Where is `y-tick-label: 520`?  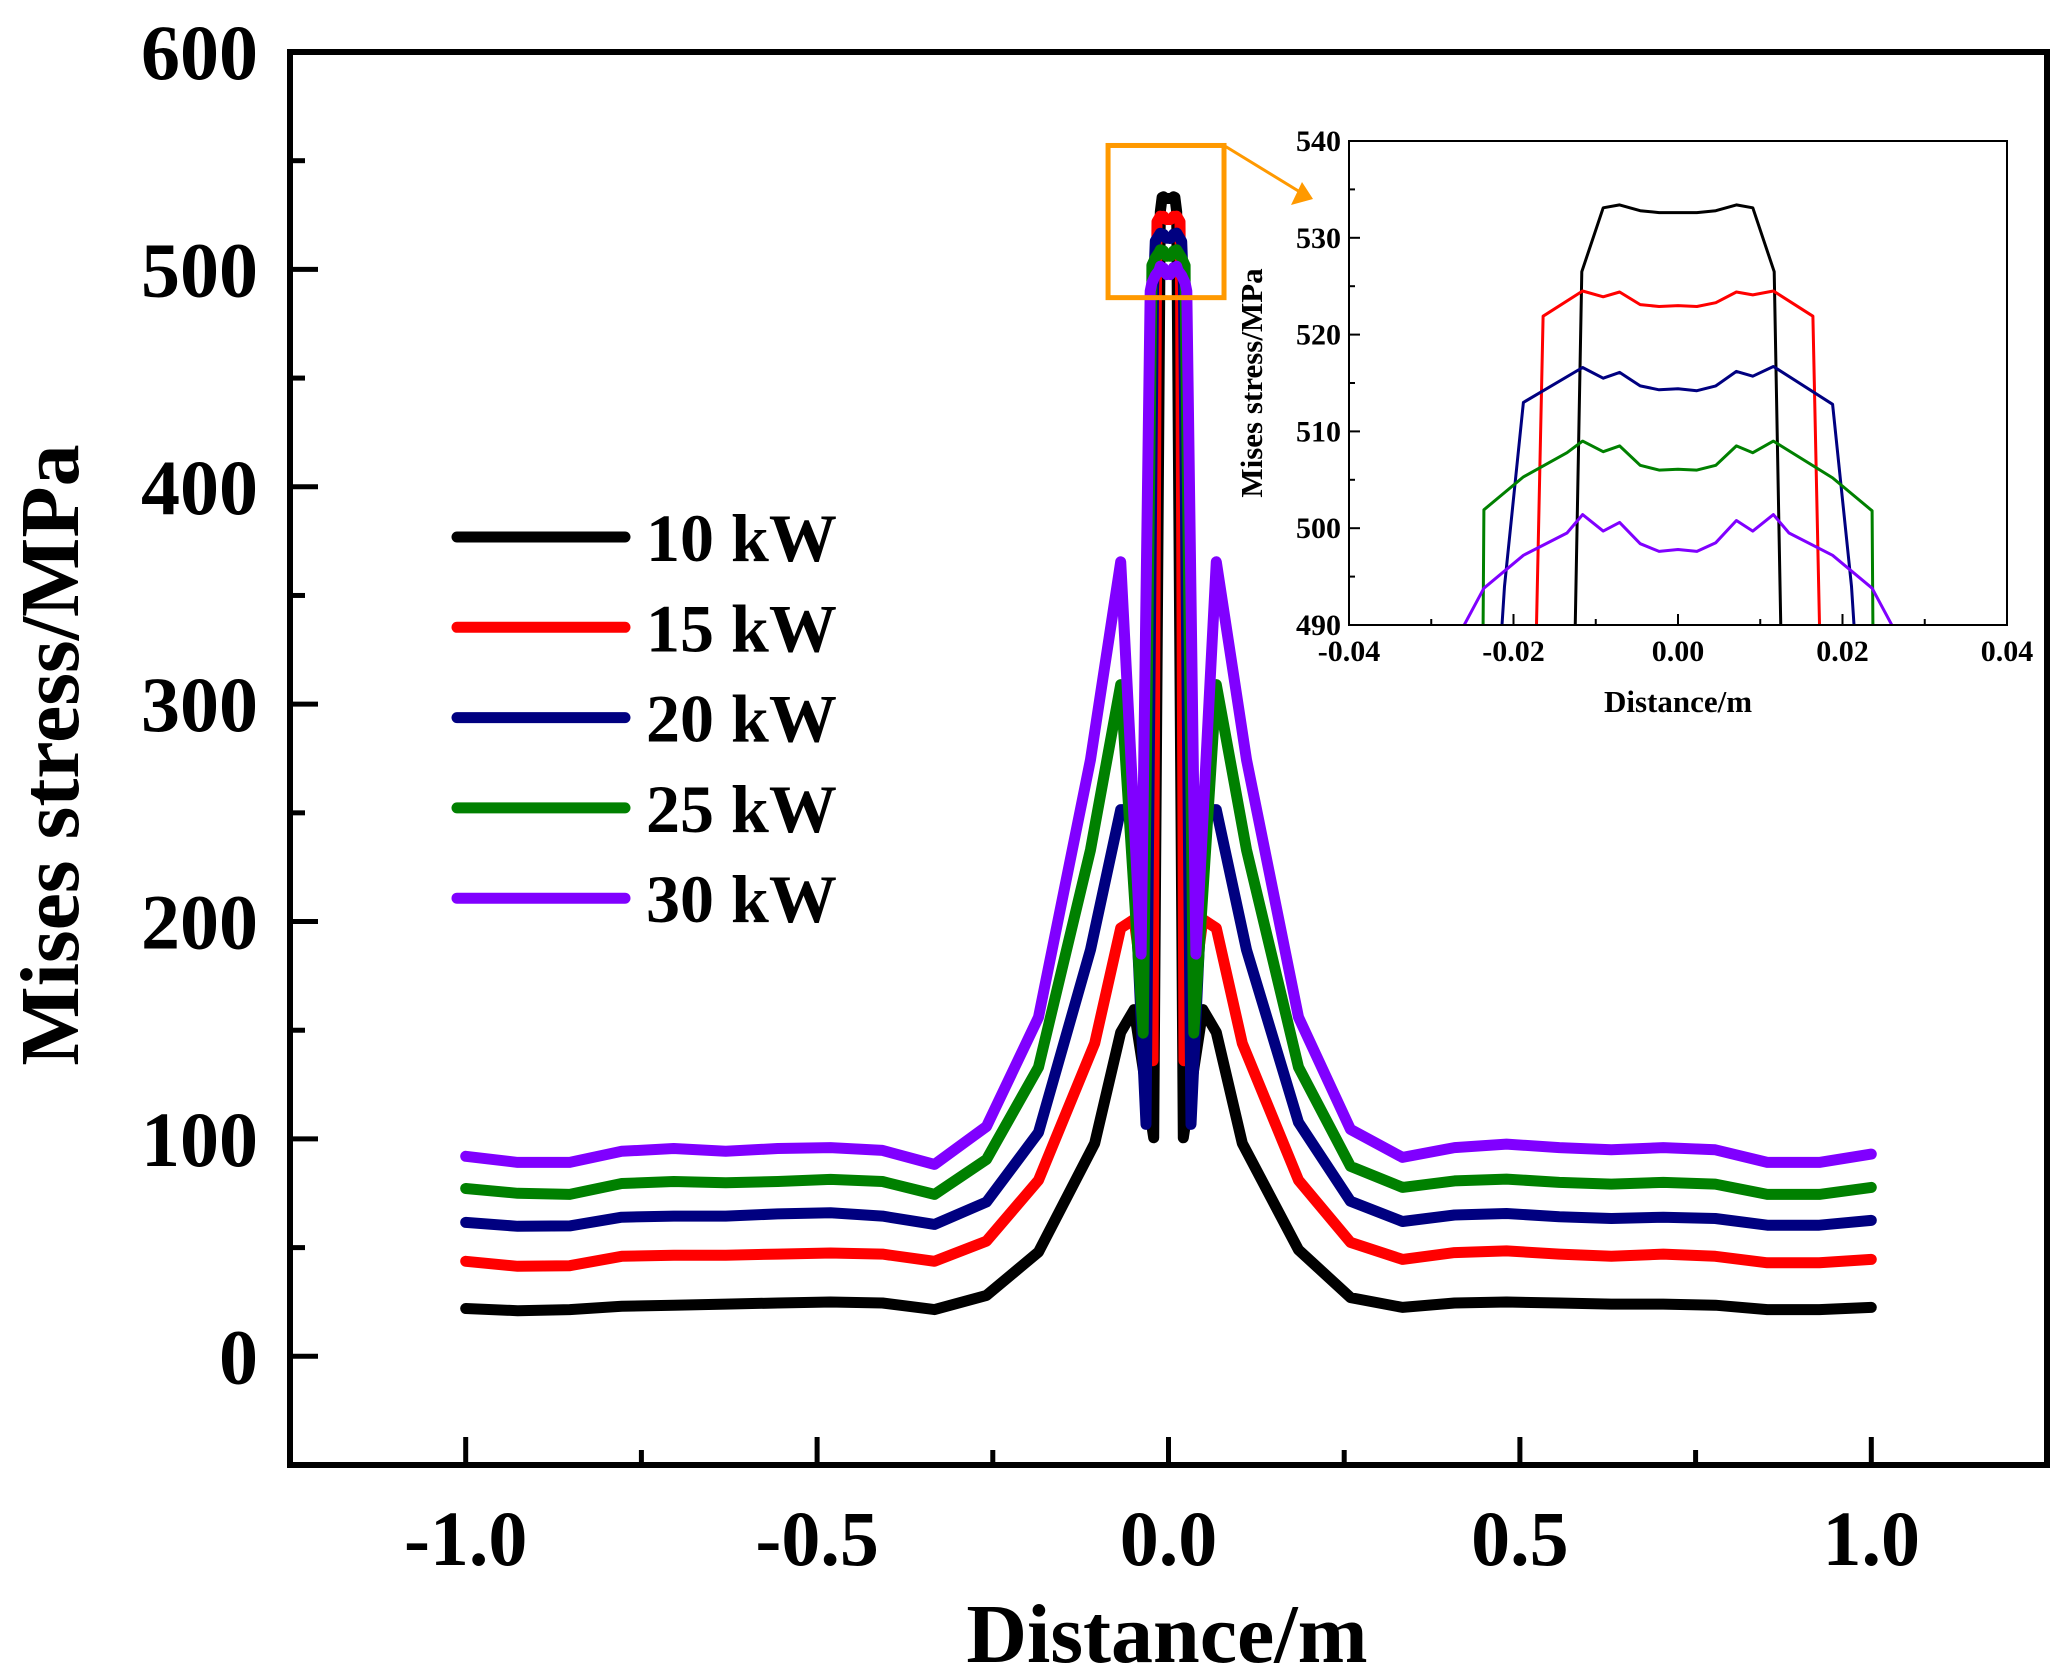
y-tick-label: 520 is located at coordinates (1318, 335).